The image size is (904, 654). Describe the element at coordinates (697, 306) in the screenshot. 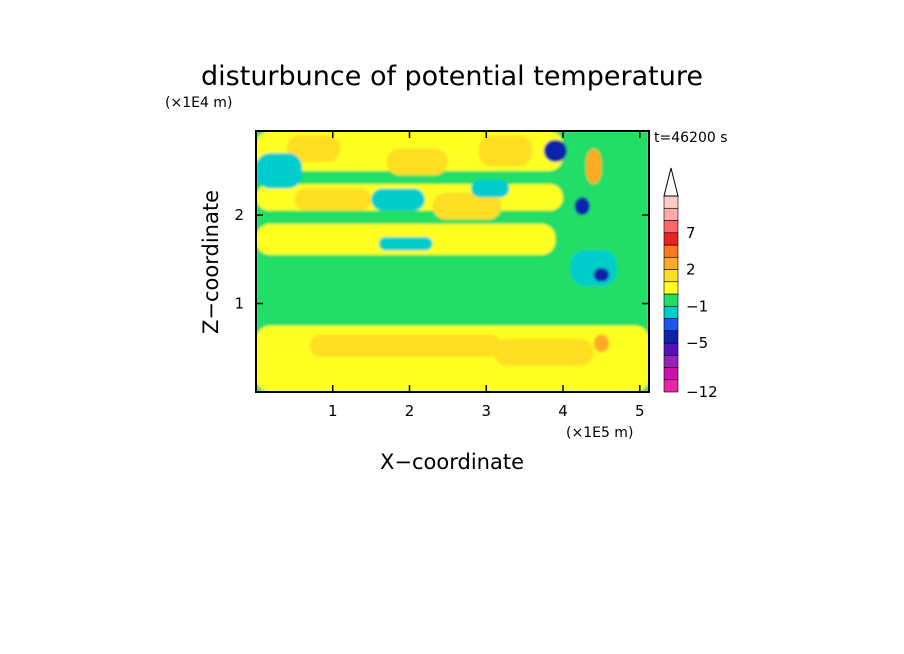

I see `colorbar-tick-label: −1` at that location.